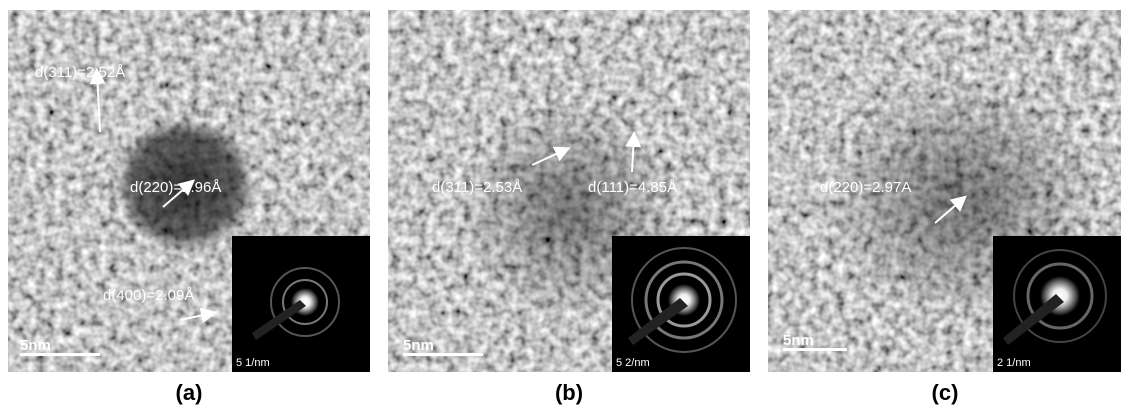 The image size is (1121, 407). What do you see at coordinates (632, 187) in the screenshot?
I see `annotation: d(111)=4.85Å` at bounding box center [632, 187].